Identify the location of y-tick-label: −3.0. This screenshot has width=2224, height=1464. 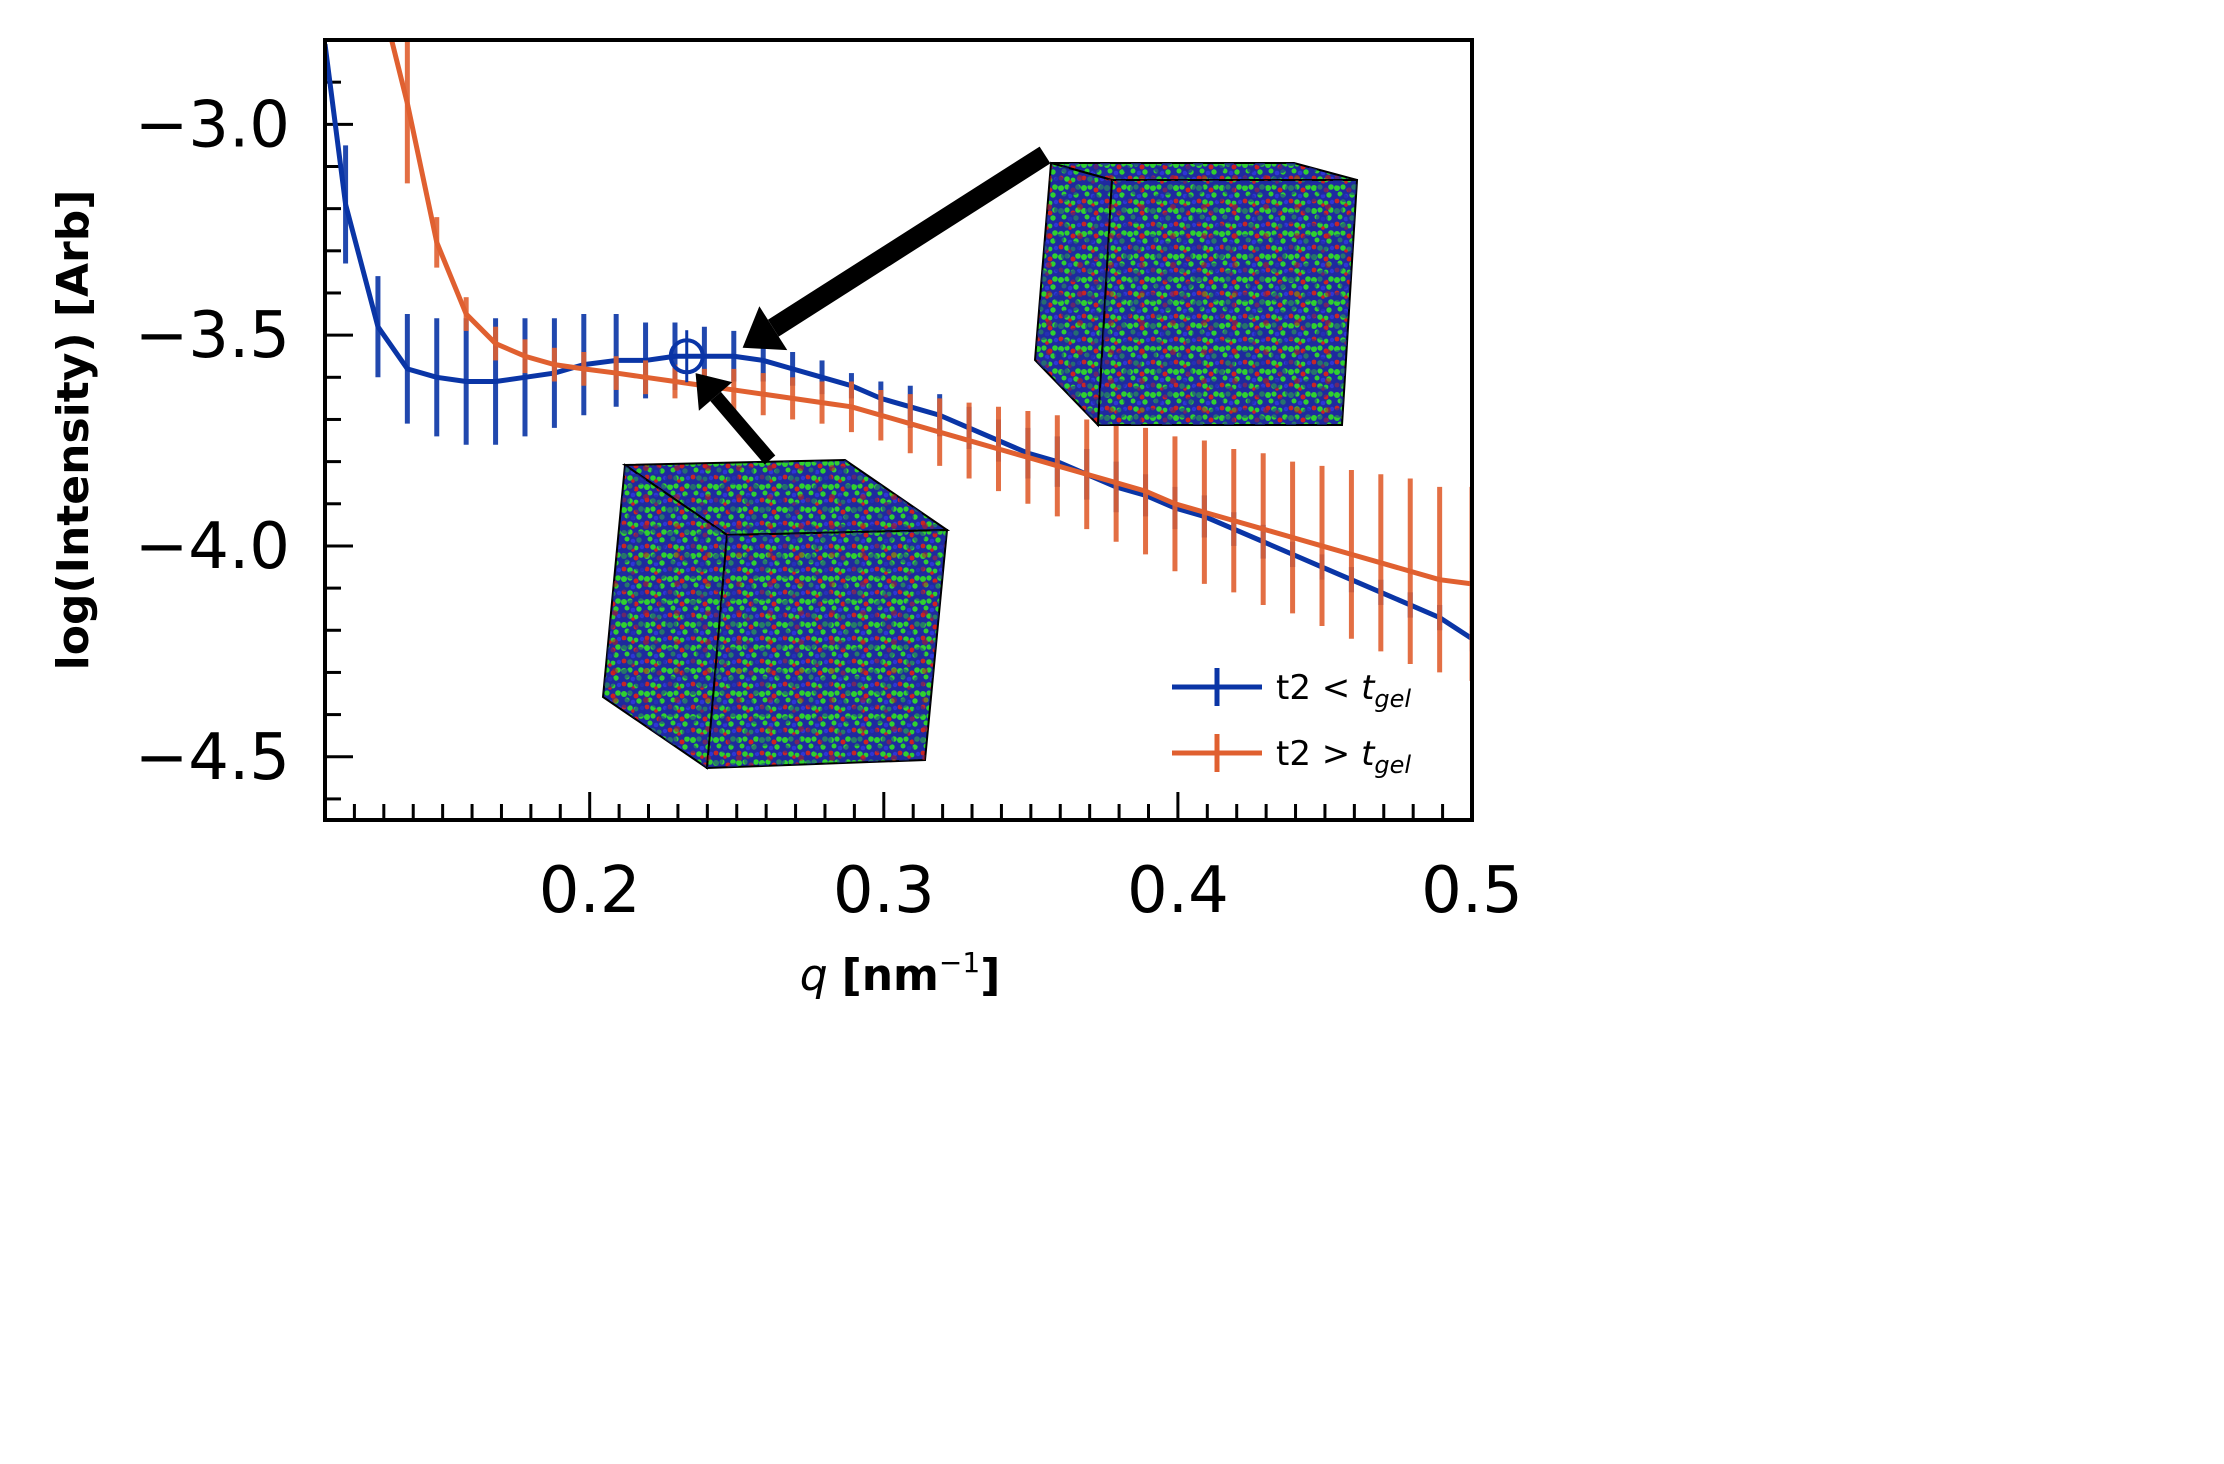
(212, 125).